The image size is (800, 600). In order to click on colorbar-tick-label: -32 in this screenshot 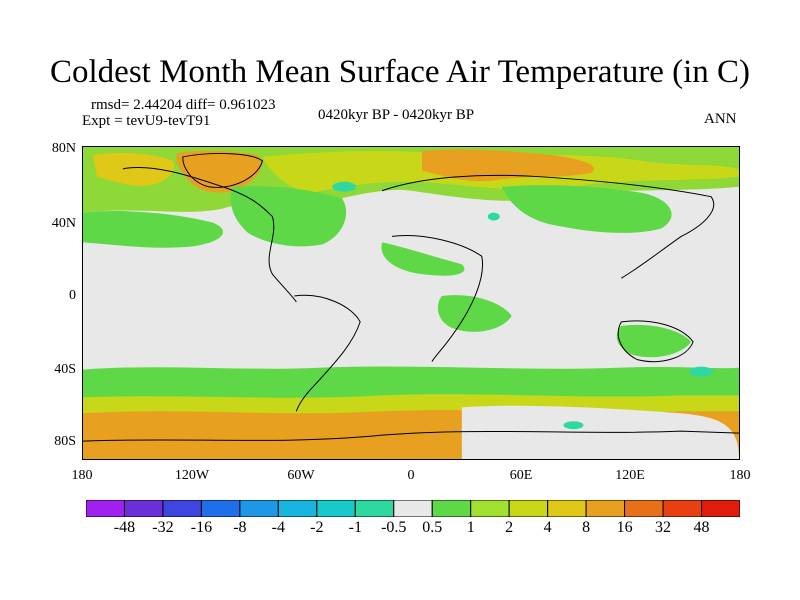, I will do `click(163, 527)`.